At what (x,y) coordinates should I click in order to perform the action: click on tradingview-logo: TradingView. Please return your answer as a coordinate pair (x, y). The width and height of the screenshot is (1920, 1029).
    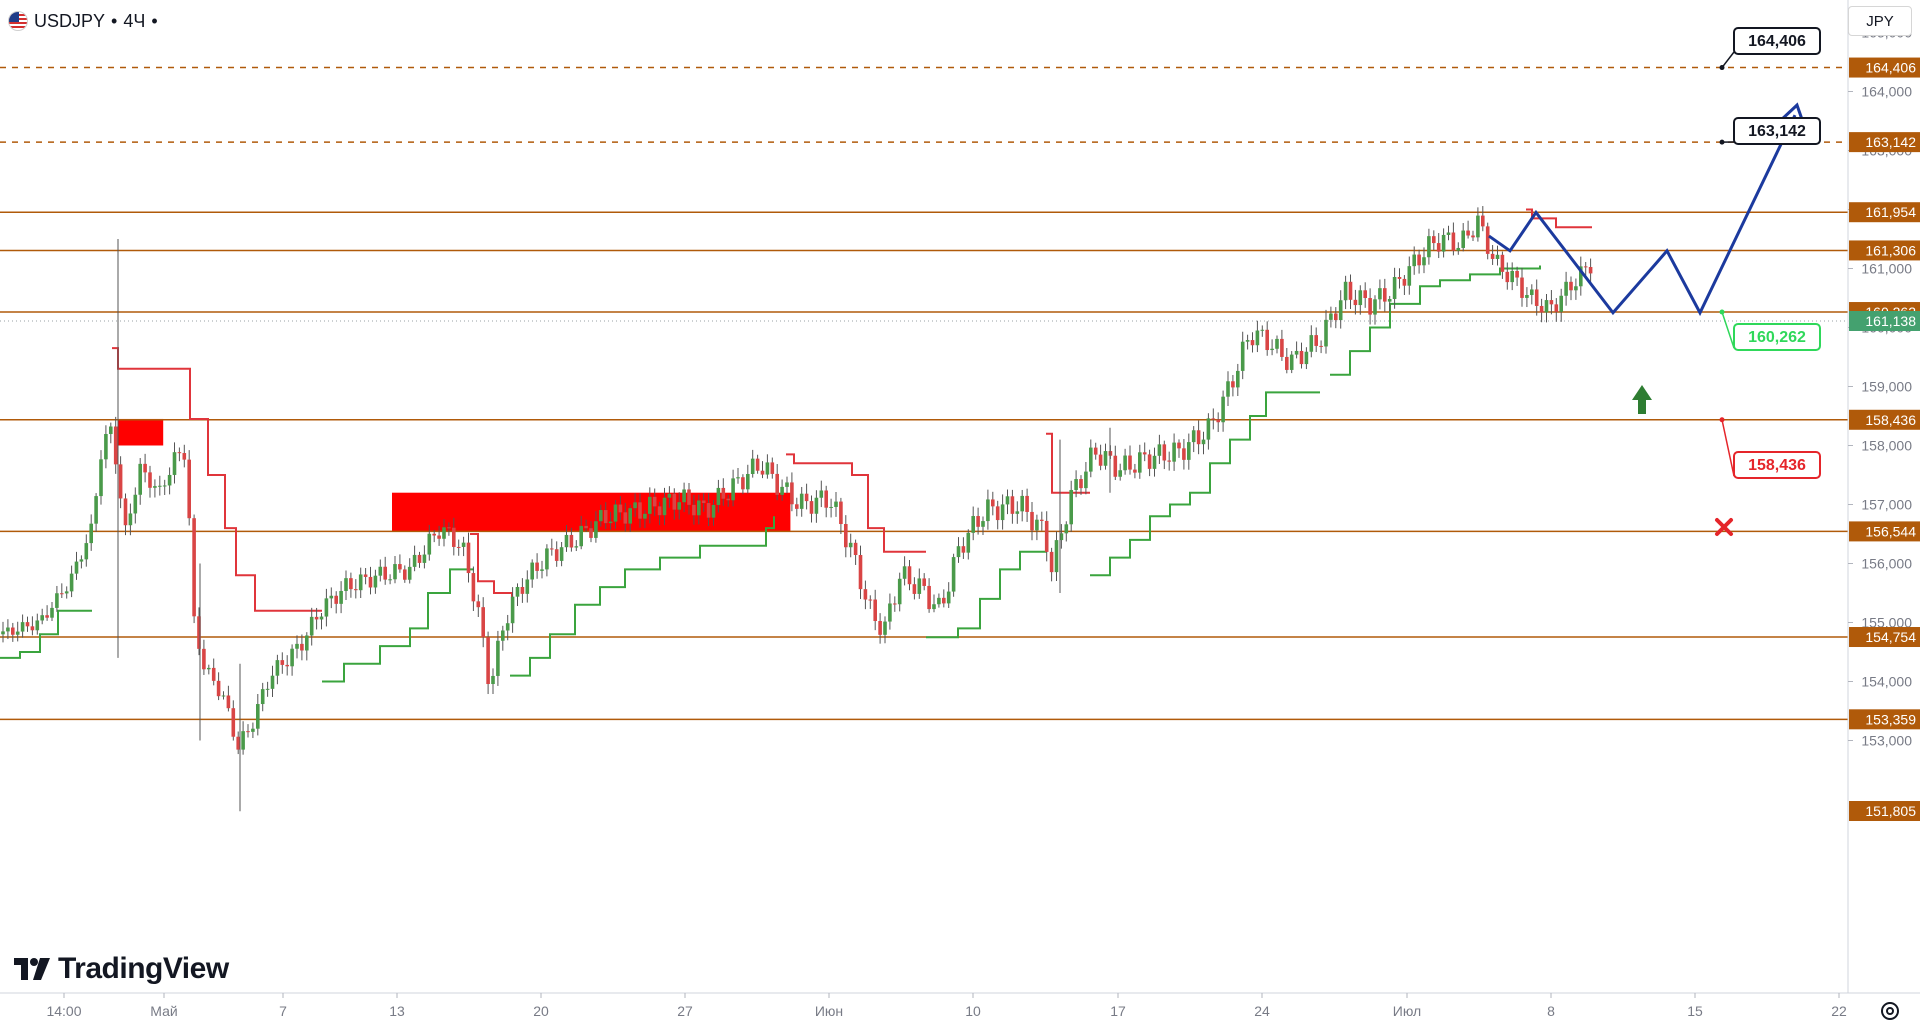
    Looking at the image, I should click on (121, 969).